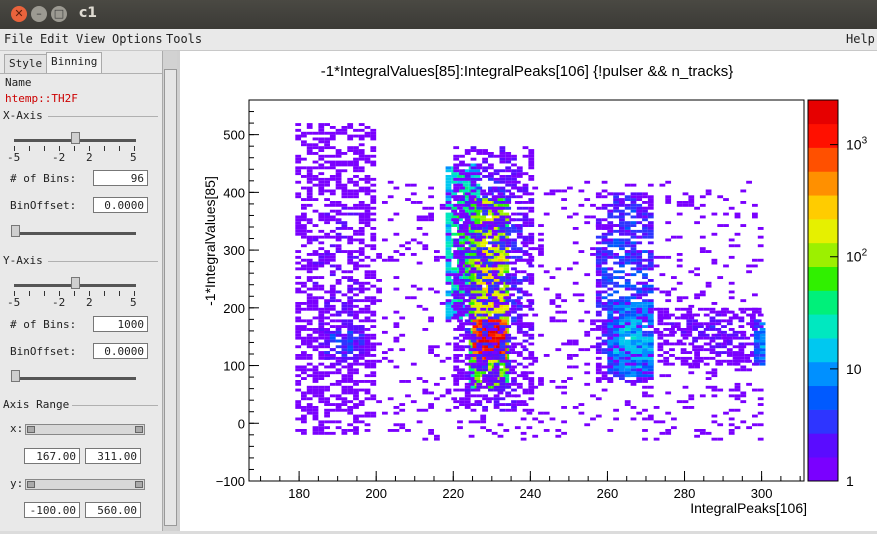 This screenshot has width=877, height=534. I want to click on y-binoffset-input: 0.0000, so click(120, 351).